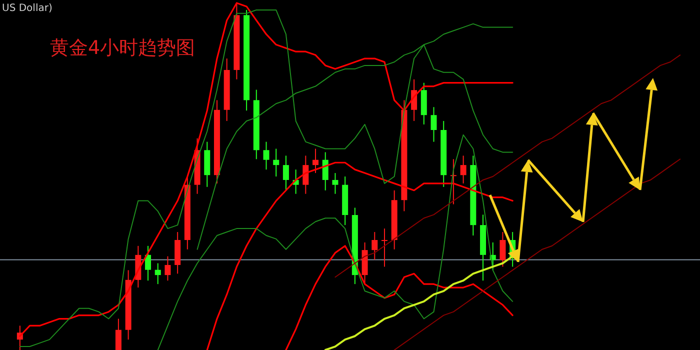 The height and width of the screenshot is (350, 700). I want to click on annotation: US Dollar), so click(27, 8).